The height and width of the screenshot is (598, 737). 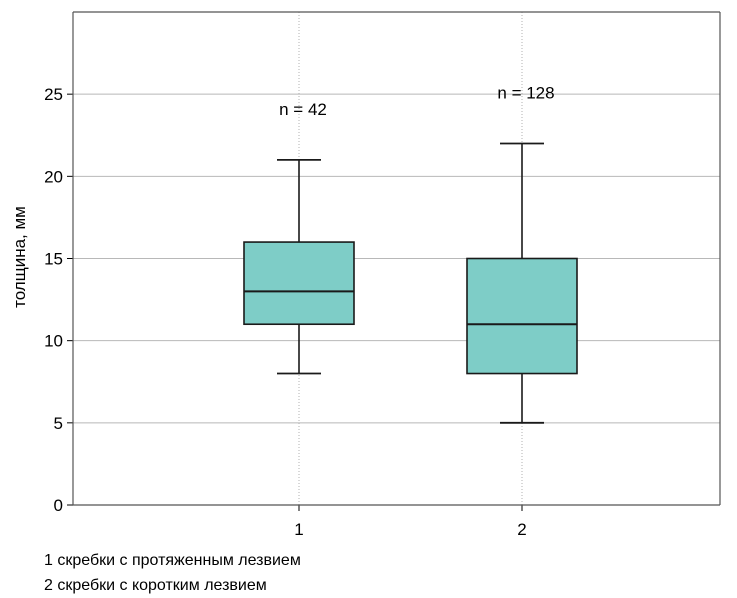 What do you see at coordinates (19, 257) in the screenshot?
I see `y-axis-label: толщина, мм` at bounding box center [19, 257].